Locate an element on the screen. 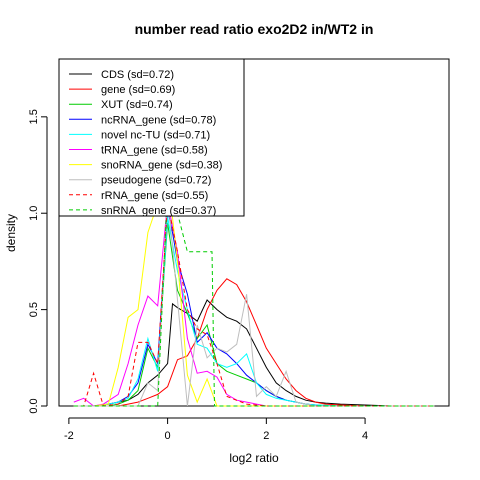 Image resolution: width=480 pixels, height=480 pixels. x-tick-label: 4 is located at coordinates (365, 436).